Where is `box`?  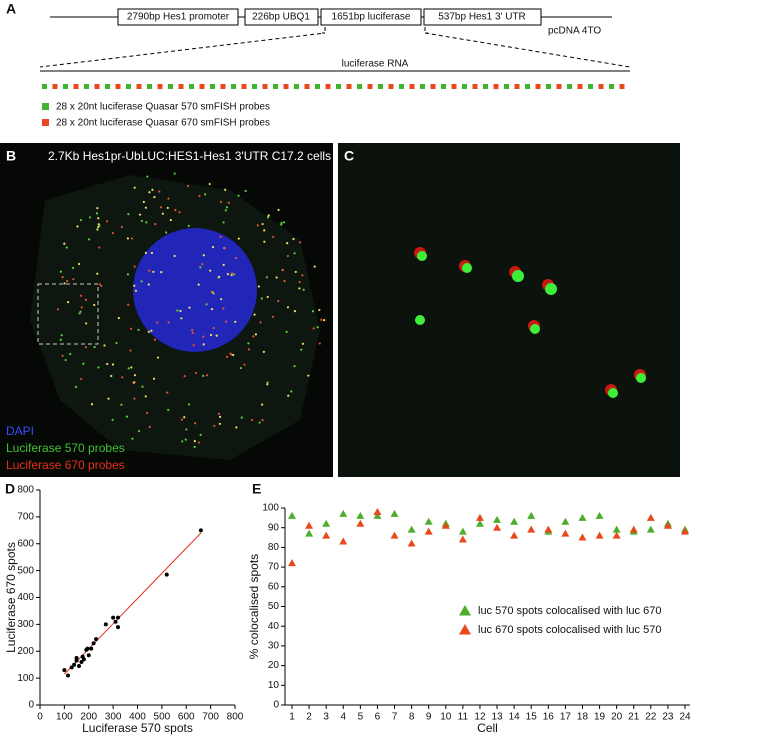
box is located at coordinates (371, 17).